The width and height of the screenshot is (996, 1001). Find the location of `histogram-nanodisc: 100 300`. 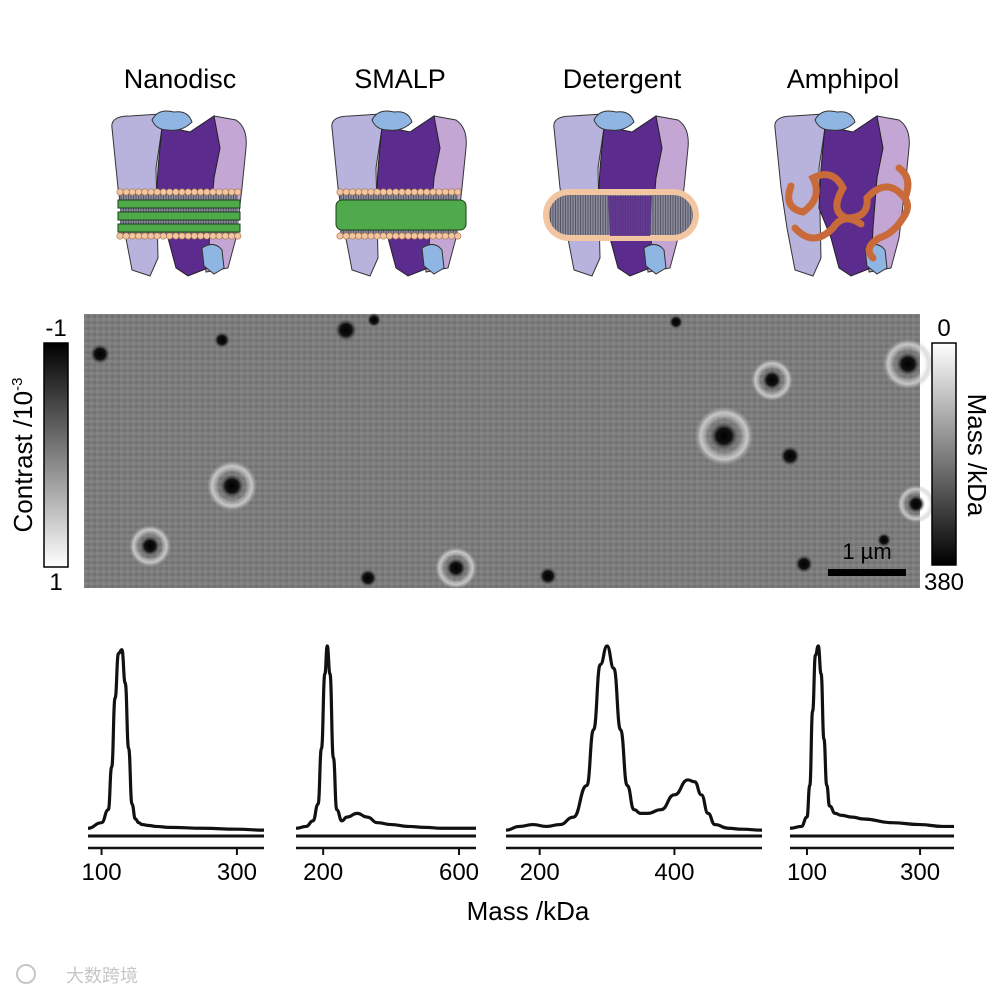

histogram-nanodisc: 100 300 is located at coordinates (173, 767).